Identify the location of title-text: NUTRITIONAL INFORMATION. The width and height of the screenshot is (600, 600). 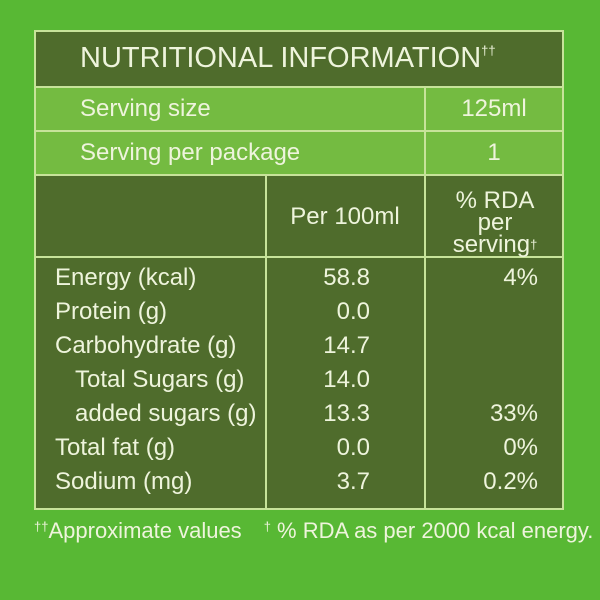
(281, 58).